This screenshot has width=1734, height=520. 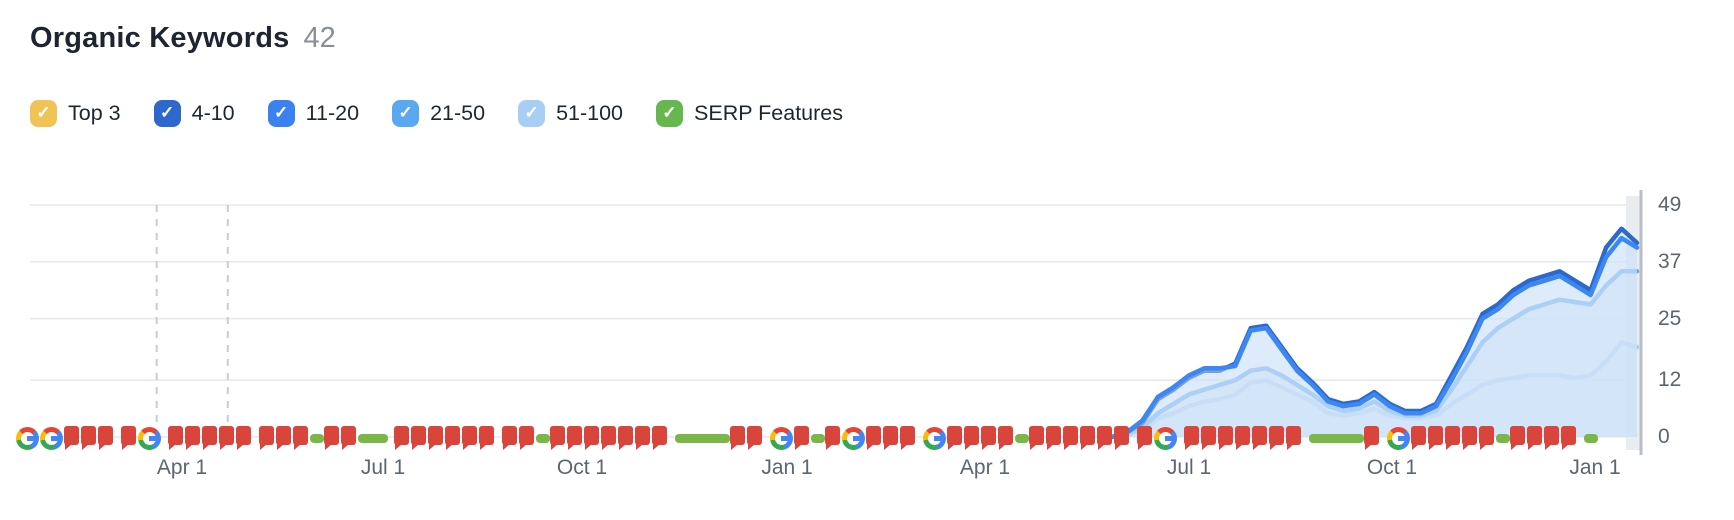 I want to click on checkbox-top3: ✓, so click(x=43, y=113).